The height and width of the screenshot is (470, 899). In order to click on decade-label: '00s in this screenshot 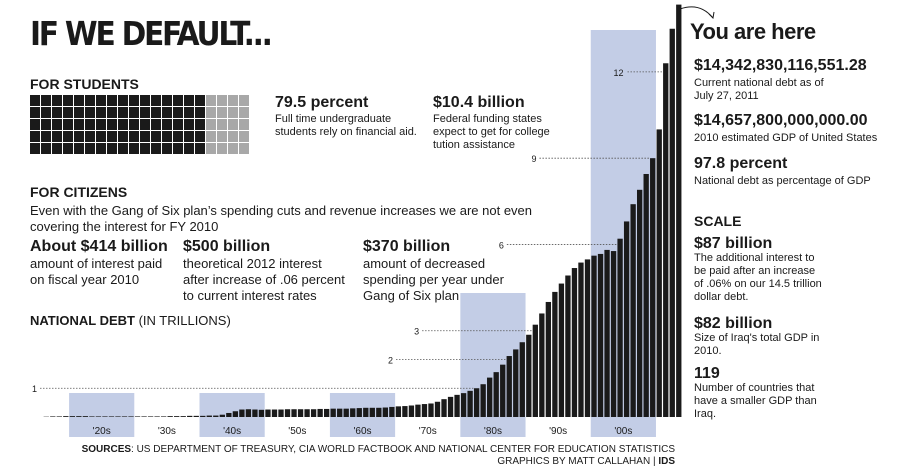, I will do `click(623, 431)`.